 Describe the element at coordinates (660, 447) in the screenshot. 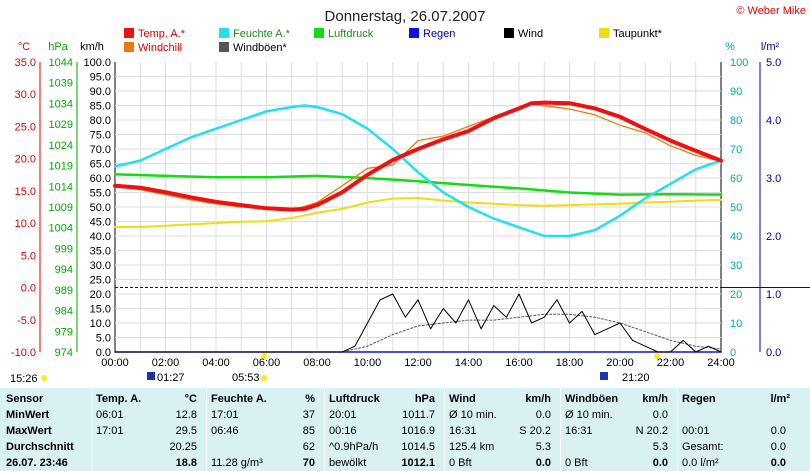

I see `stats-cell-value: 5.3` at that location.